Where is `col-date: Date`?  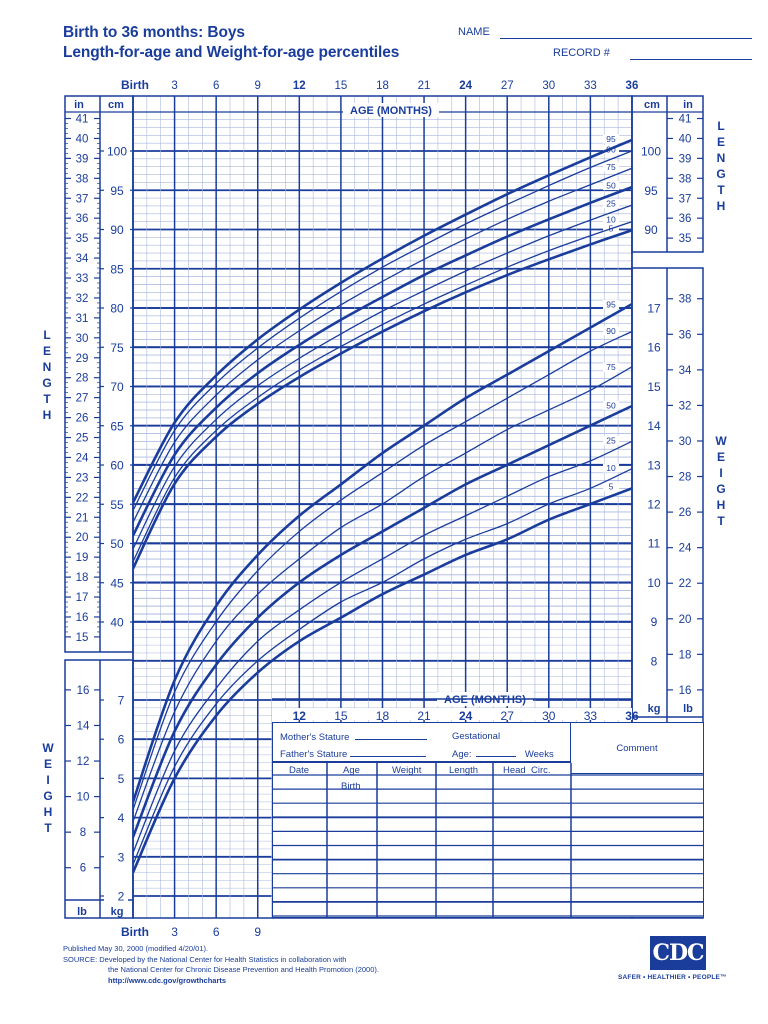
col-date: Date is located at coordinates (299, 770).